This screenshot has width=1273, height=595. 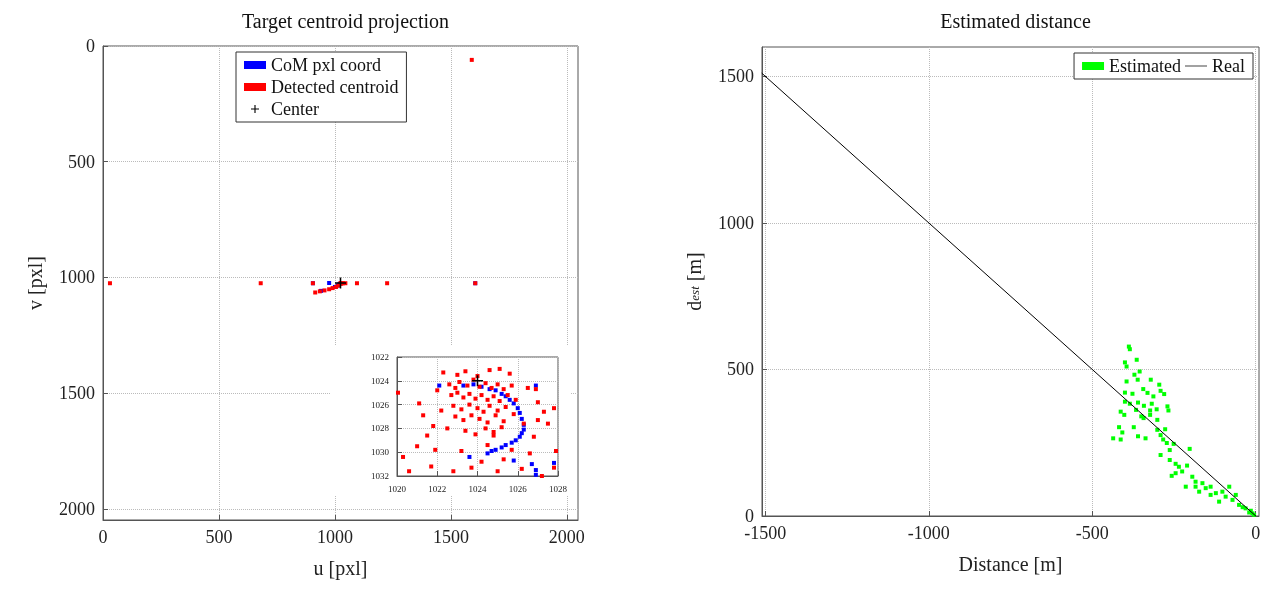 What do you see at coordinates (928, 533) in the screenshot?
I see `x-tick-label: -1000` at bounding box center [928, 533].